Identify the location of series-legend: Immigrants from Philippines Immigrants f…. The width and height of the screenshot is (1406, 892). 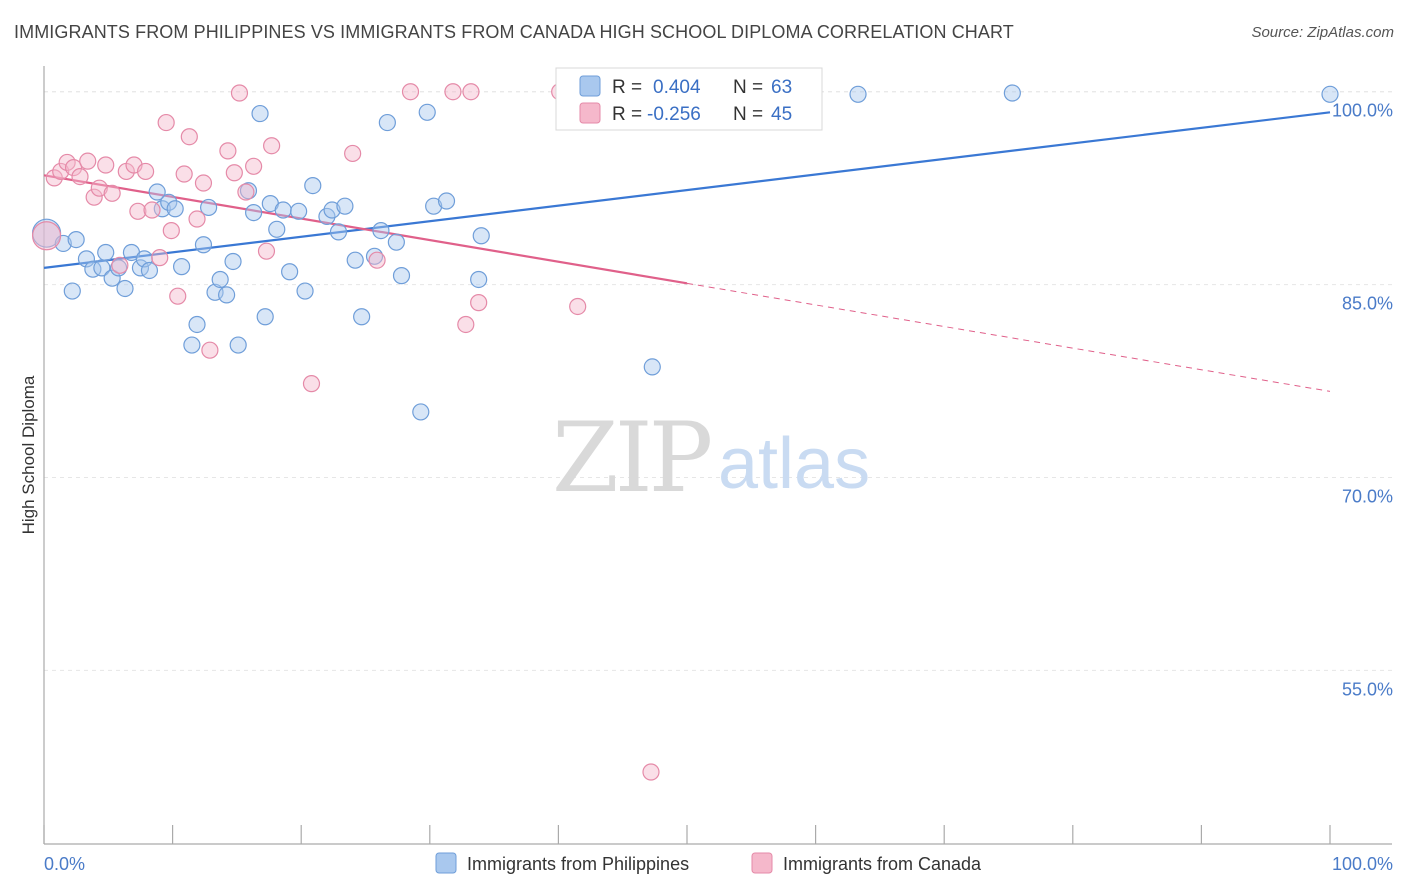
(708, 863).